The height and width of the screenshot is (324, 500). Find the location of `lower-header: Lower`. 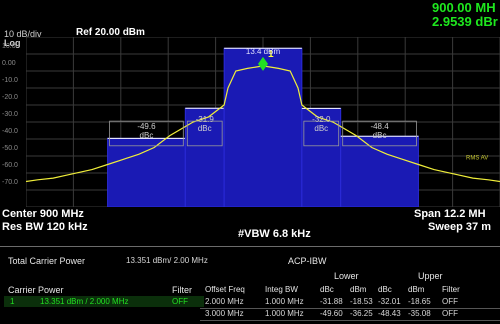

lower-header: Lower is located at coordinates (346, 276).